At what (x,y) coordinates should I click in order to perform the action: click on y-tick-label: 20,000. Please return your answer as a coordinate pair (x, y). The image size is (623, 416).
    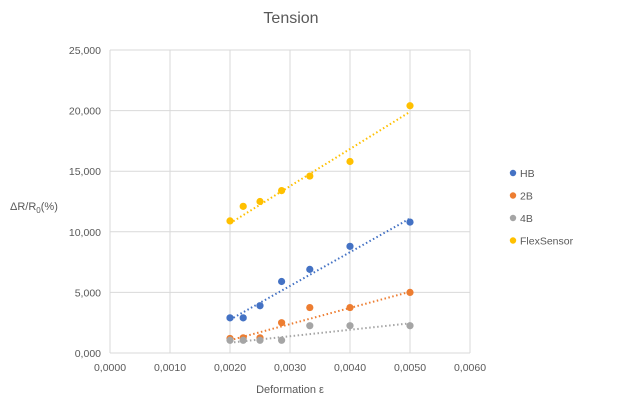
    Looking at the image, I should click on (85, 112).